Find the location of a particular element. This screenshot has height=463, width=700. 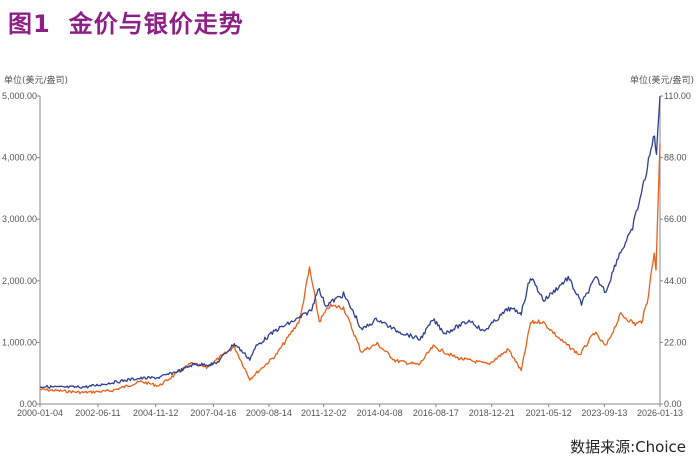

left-tick-label: 0.00 is located at coordinates (28, 404).